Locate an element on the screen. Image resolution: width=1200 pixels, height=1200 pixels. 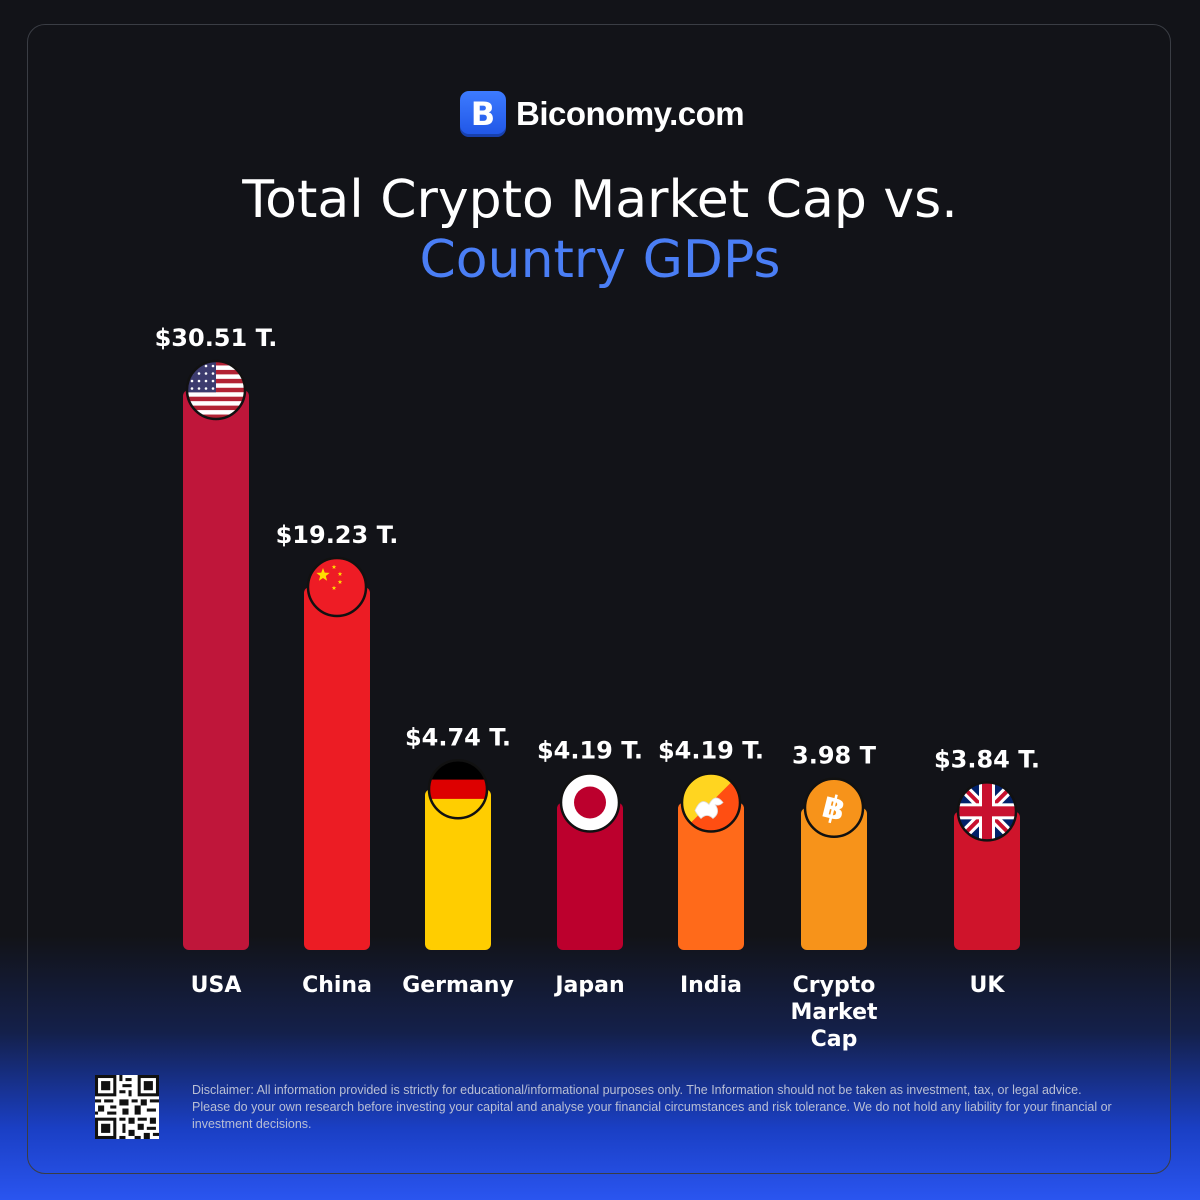
data-label: $4.74 T. is located at coordinates (458, 737).